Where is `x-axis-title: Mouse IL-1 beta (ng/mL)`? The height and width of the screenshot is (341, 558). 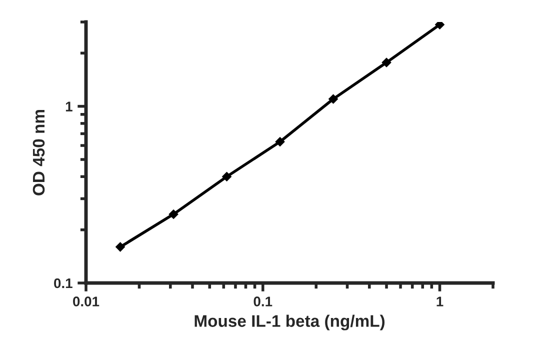 x-axis-title: Mouse IL-1 beta (ng/mL) is located at coordinates (289, 322).